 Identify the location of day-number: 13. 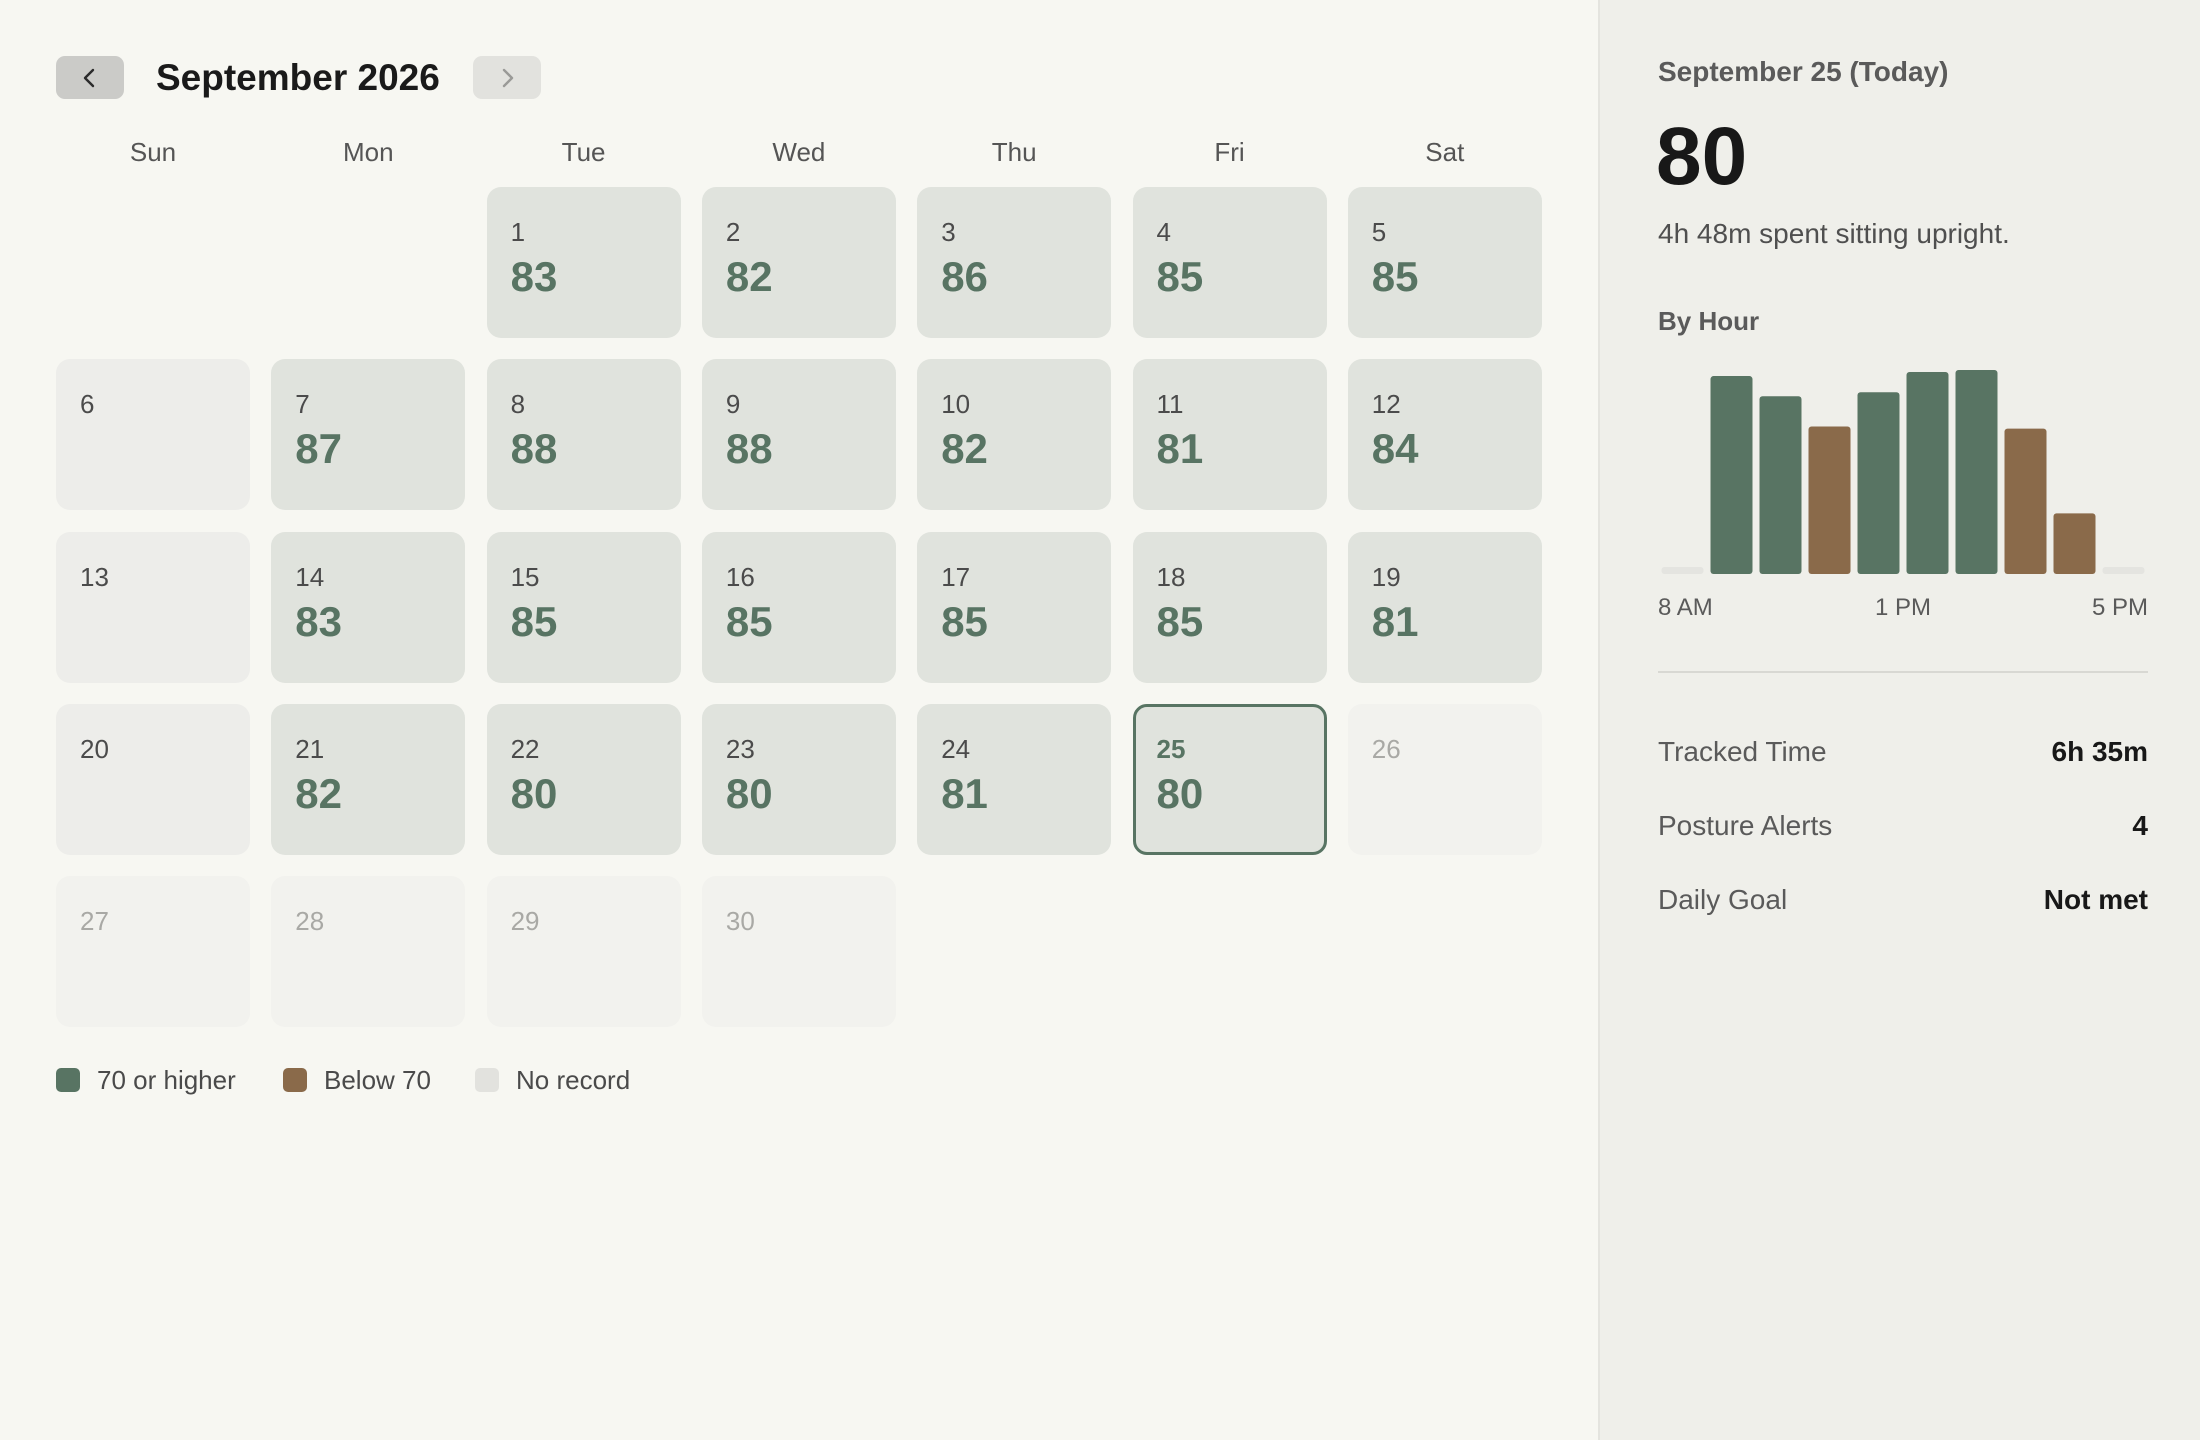
(94, 576).